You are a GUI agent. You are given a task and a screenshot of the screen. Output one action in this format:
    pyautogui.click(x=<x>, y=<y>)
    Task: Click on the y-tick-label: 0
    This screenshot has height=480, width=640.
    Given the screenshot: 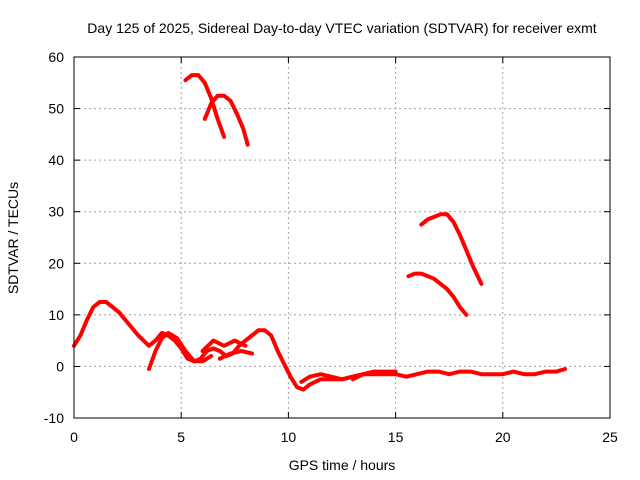 What is the action you would take?
    pyautogui.click(x=60, y=366)
    